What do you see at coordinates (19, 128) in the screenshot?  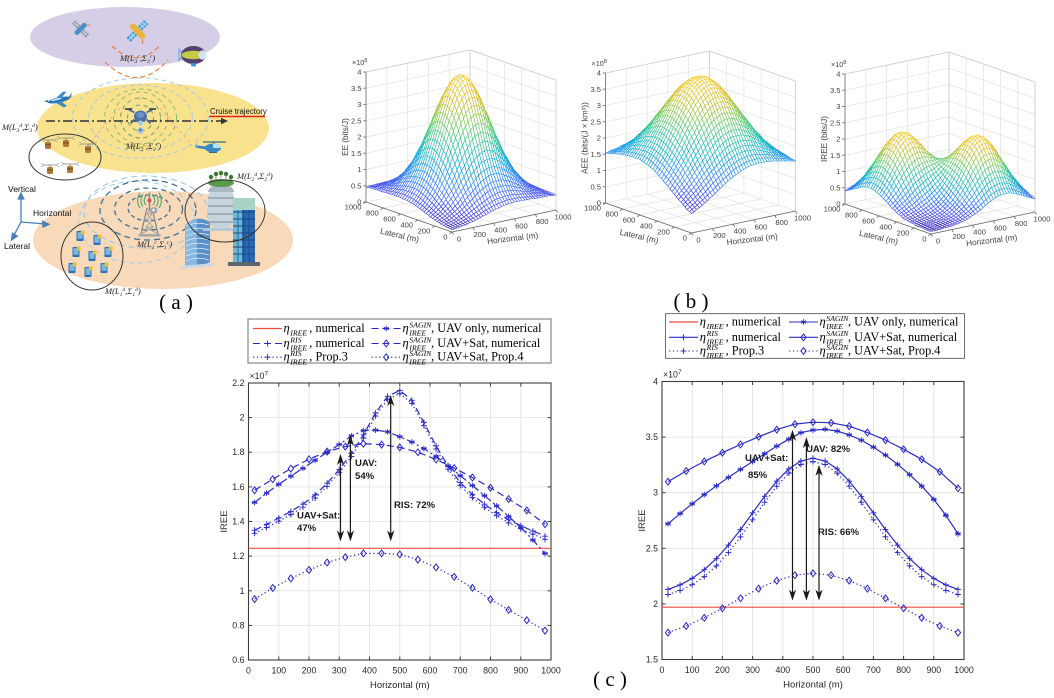 I see `svg-text: M(L3d,Σ3d)` at bounding box center [19, 128].